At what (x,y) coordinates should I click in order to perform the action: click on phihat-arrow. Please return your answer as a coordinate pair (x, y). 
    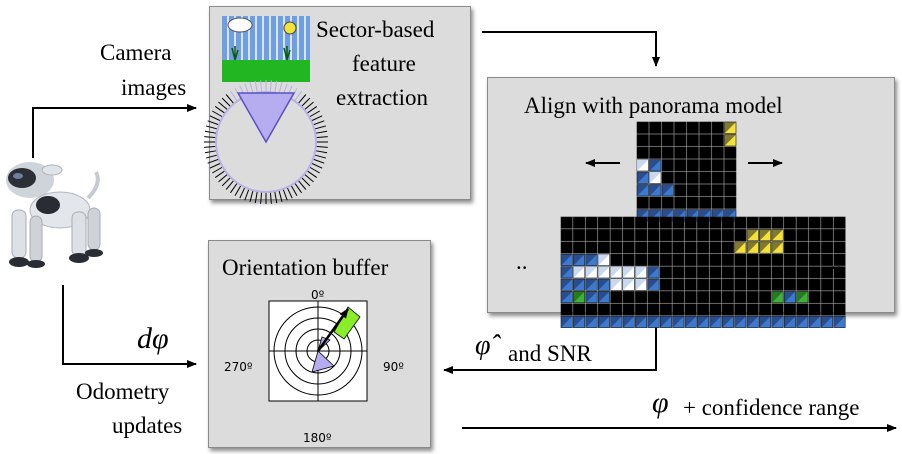
    Looking at the image, I should click on (550, 348).